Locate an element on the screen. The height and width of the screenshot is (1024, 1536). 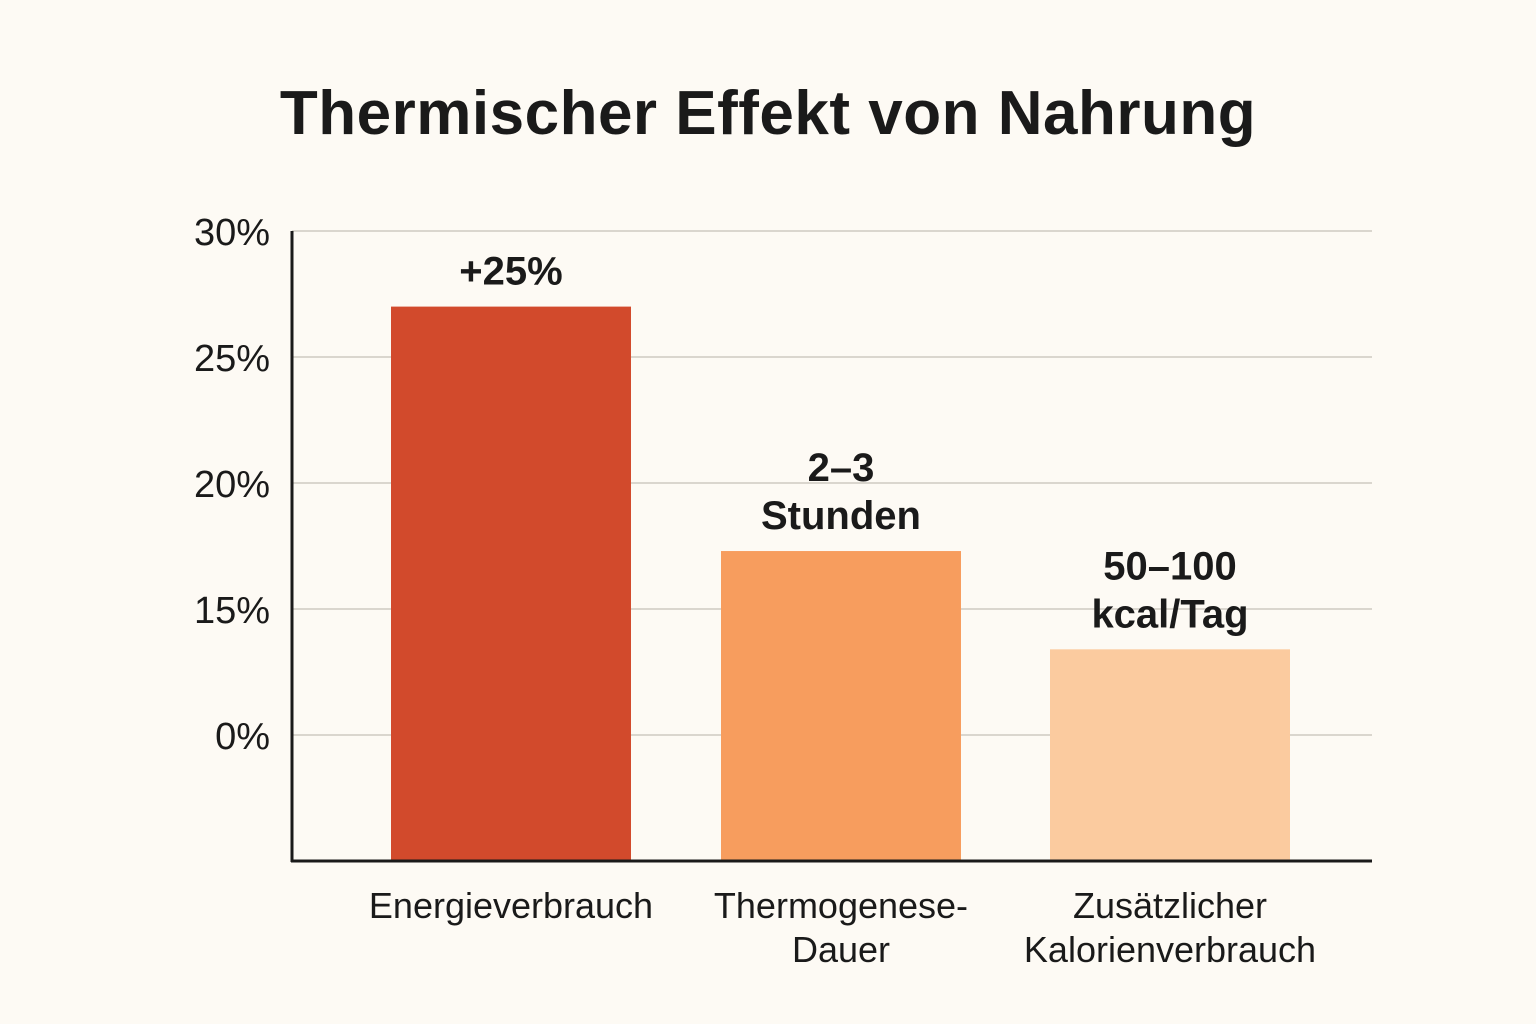
data-label: kcal/Tag is located at coordinates (1169, 614).